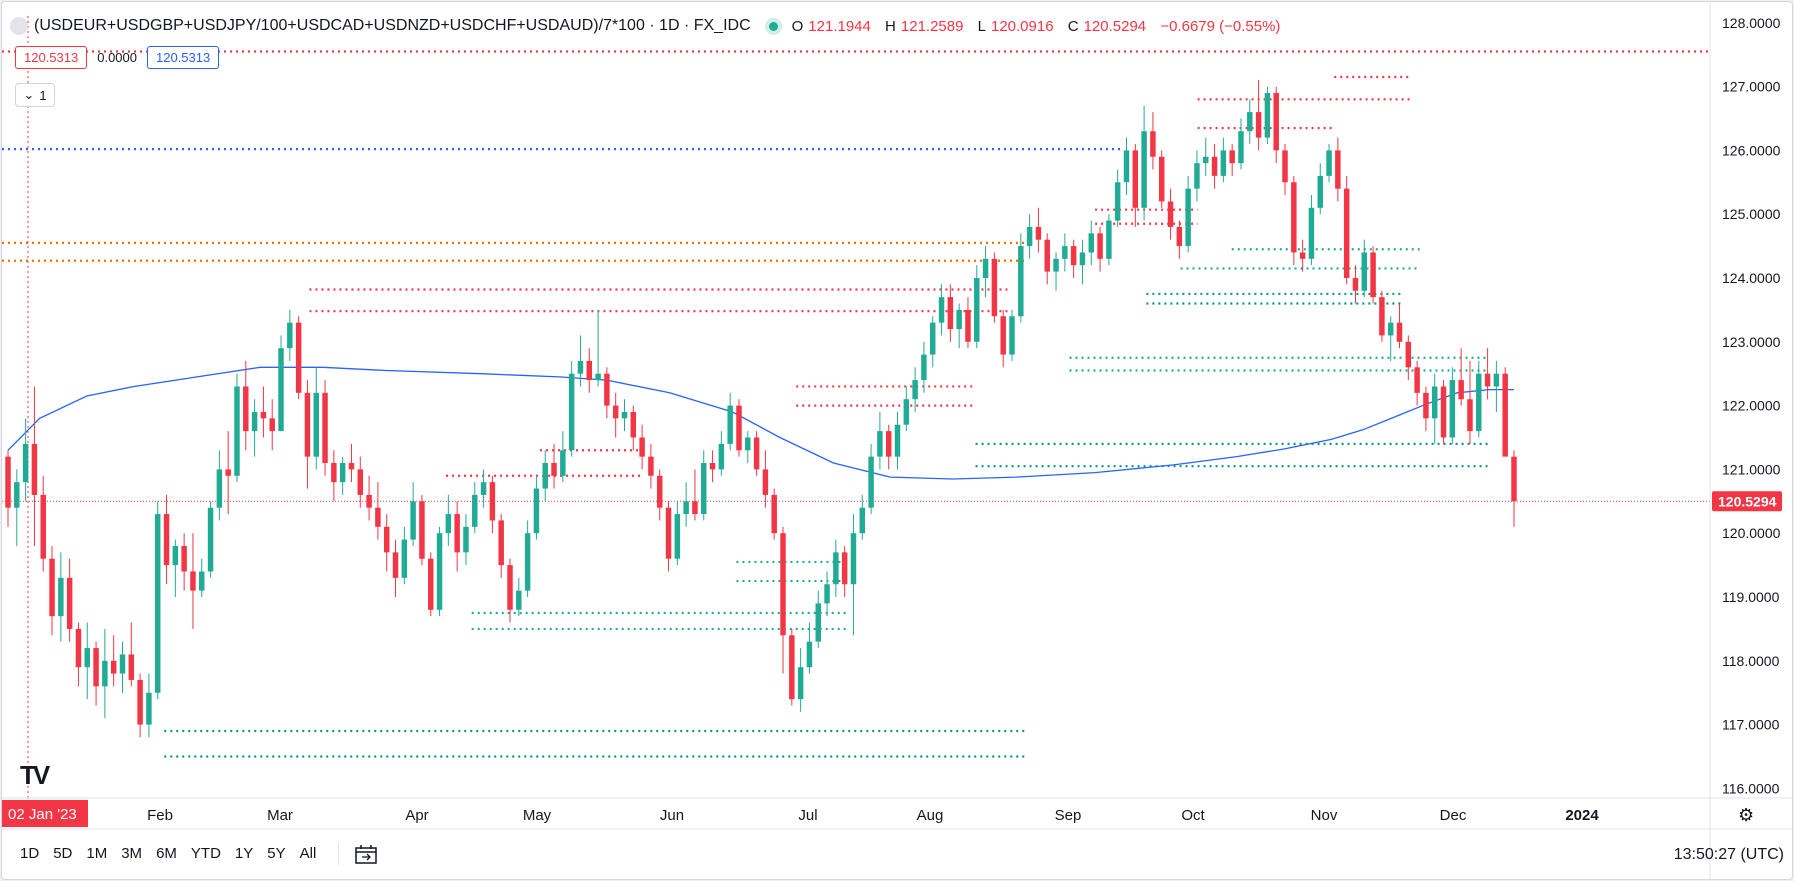 The image size is (1794, 881). I want to click on x-tick-label: Mar, so click(280, 815).